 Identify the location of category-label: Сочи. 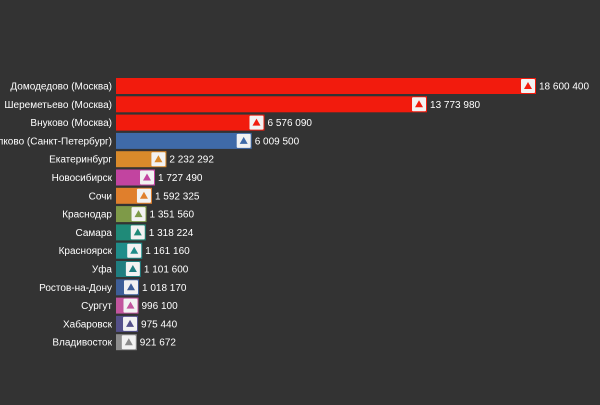
(100, 196).